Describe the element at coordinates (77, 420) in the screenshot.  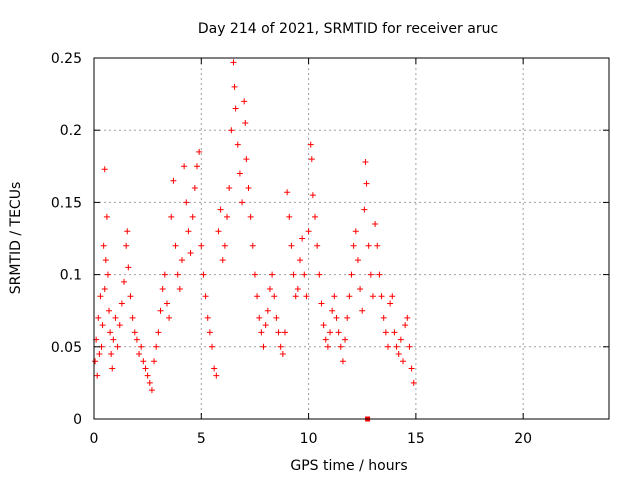
I see `y-tick-label: 0` at that location.